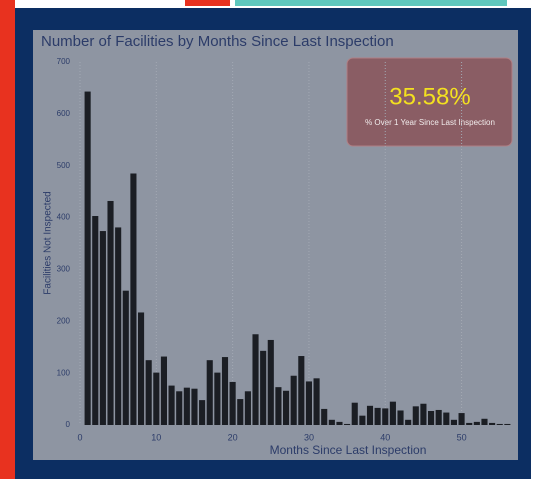 The image size is (533, 479). Describe the element at coordinates (233, 437) in the screenshot. I see `x-tick-label: 20` at that location.